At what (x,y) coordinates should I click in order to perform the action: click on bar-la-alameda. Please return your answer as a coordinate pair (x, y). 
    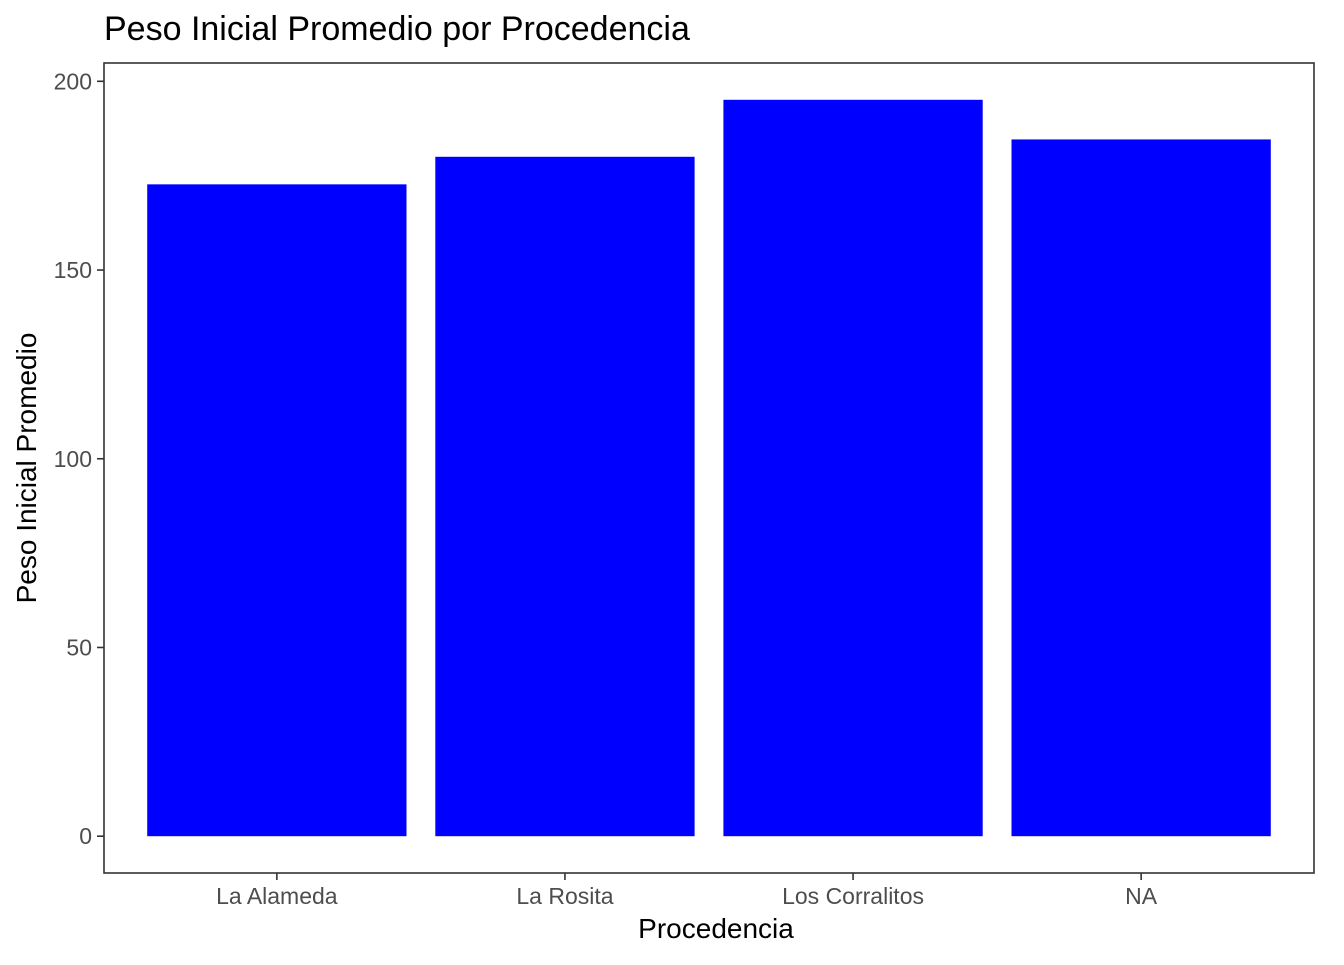
    Looking at the image, I should click on (277, 510).